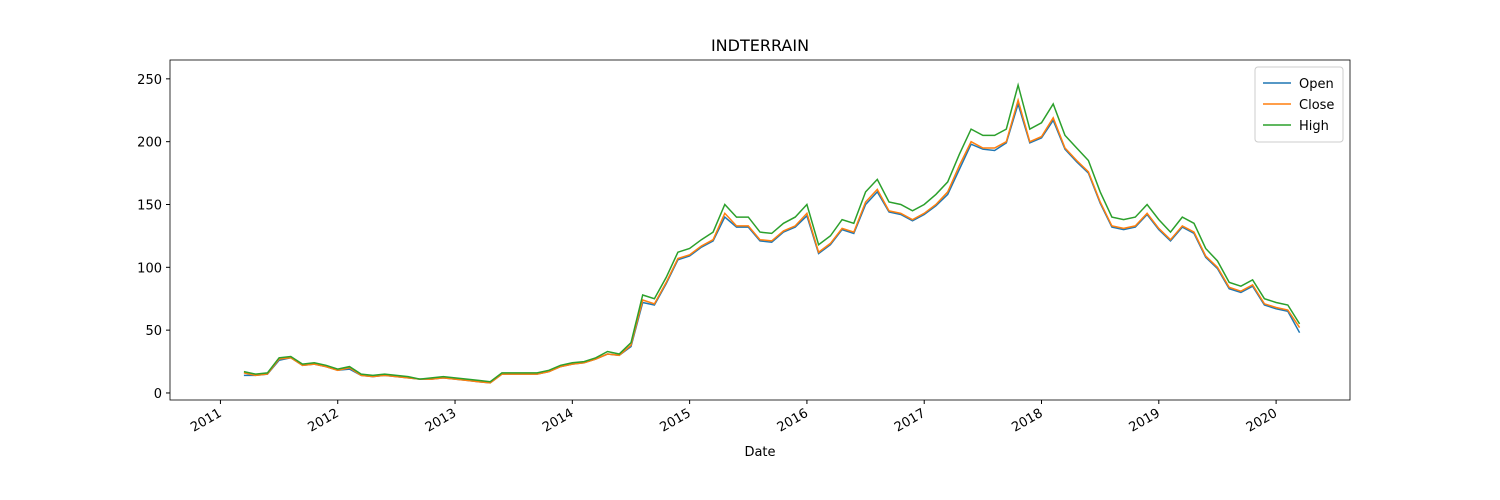  Describe the element at coordinates (793, 421) in the screenshot. I see `x-tick-label: 2016` at that location.